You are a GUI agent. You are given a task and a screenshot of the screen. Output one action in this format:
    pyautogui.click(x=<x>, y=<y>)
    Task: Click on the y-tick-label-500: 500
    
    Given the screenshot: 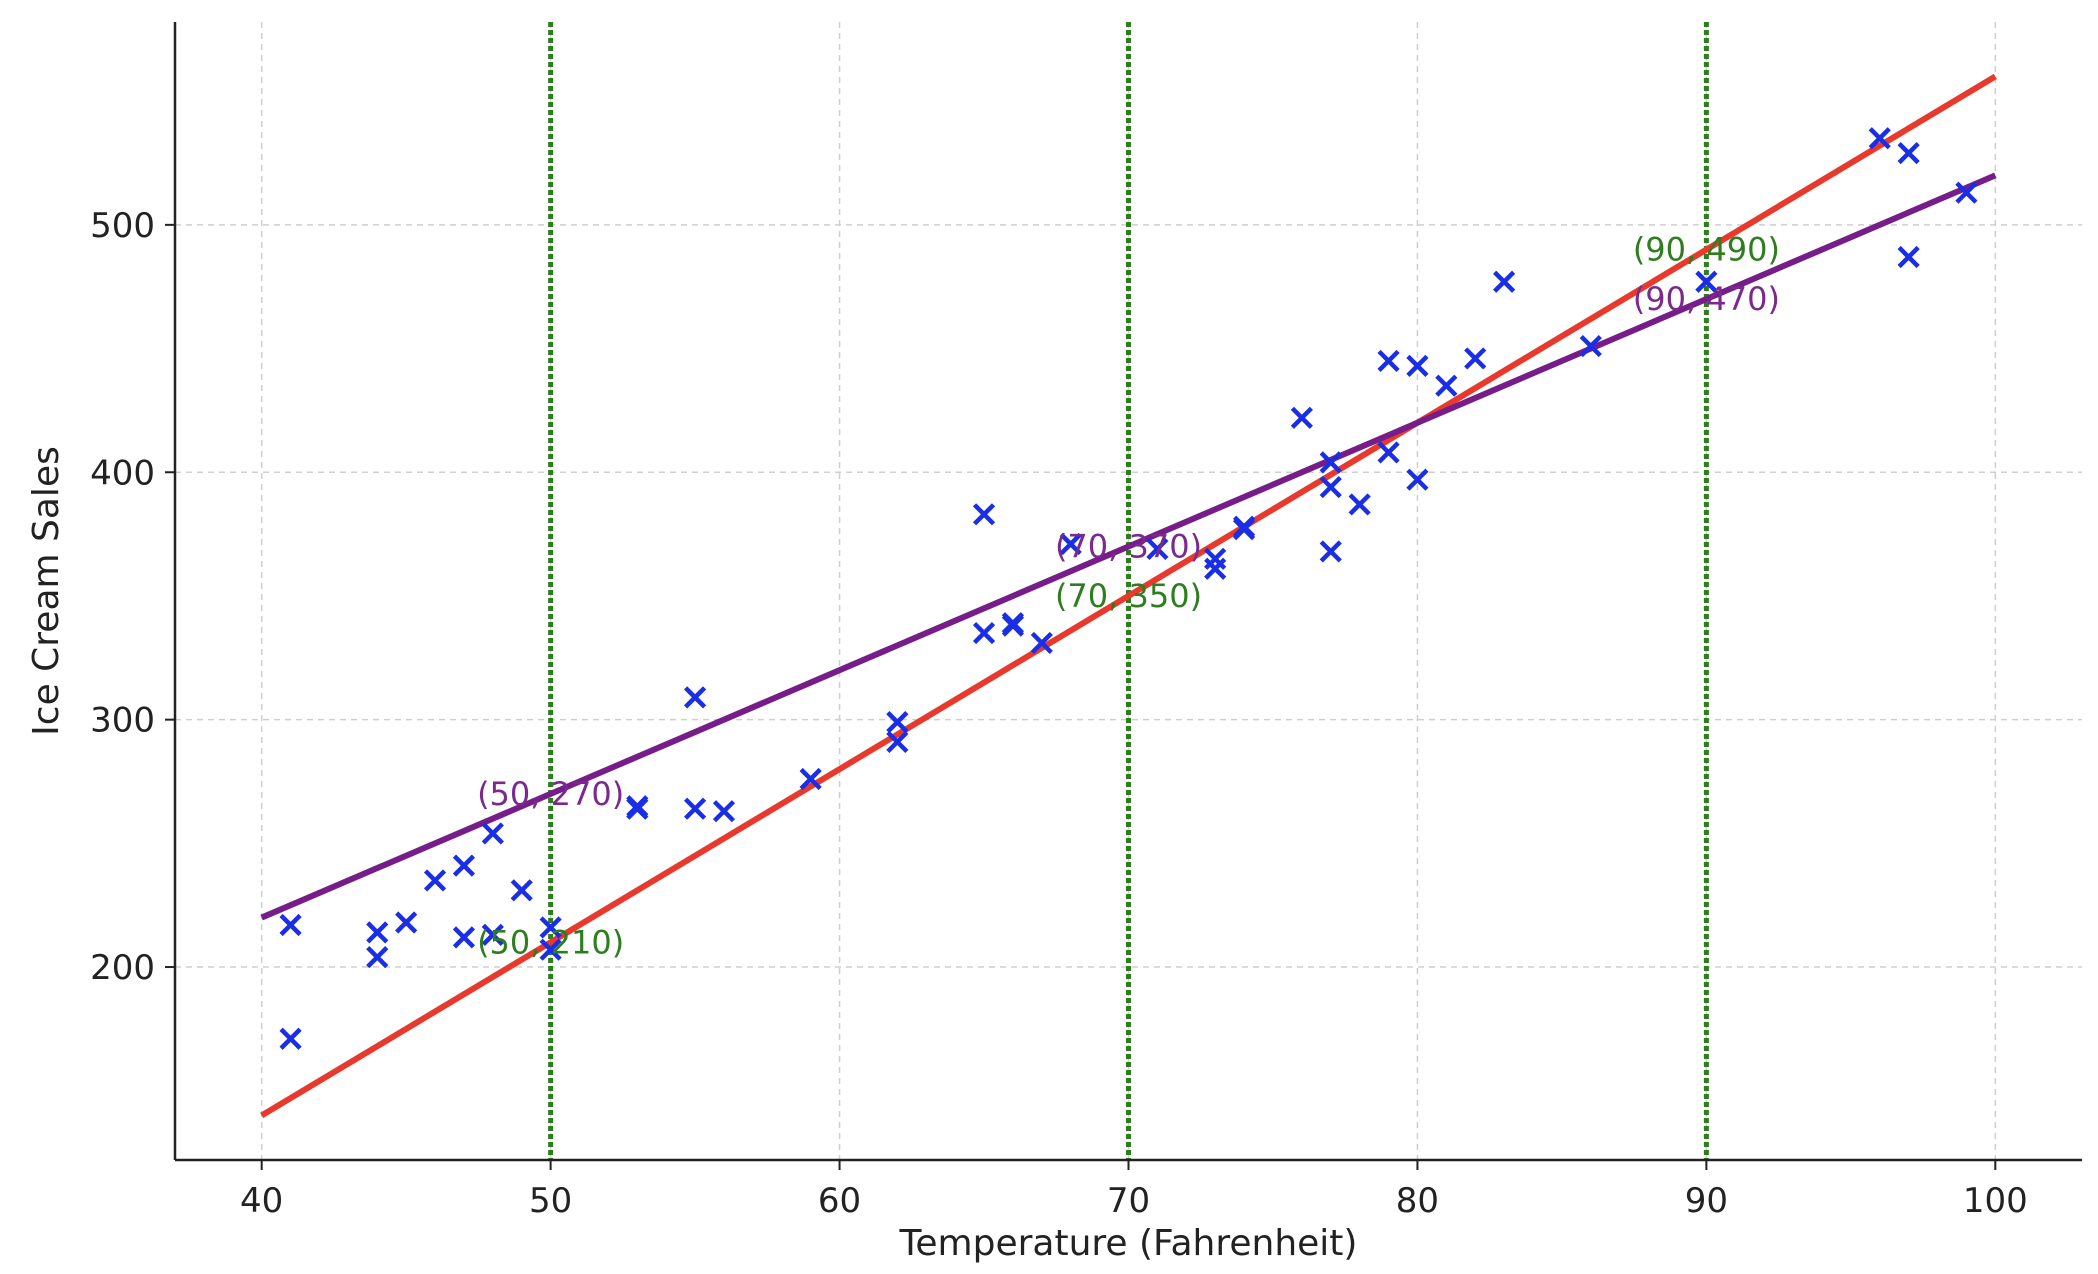 What is the action you would take?
    pyautogui.click(x=122, y=226)
    